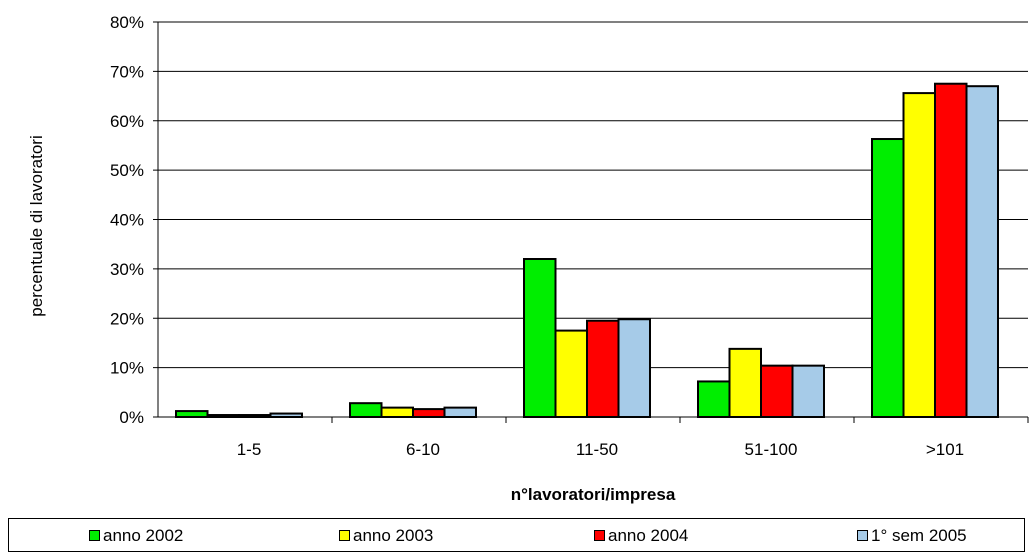  What do you see at coordinates (593, 494) in the screenshot?
I see `x-axis-label: n°lavoratori/impresa` at bounding box center [593, 494].